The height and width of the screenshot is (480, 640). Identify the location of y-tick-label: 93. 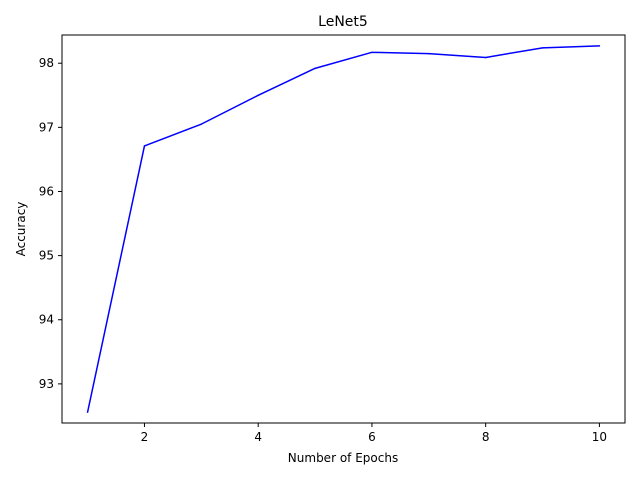
(46, 384).